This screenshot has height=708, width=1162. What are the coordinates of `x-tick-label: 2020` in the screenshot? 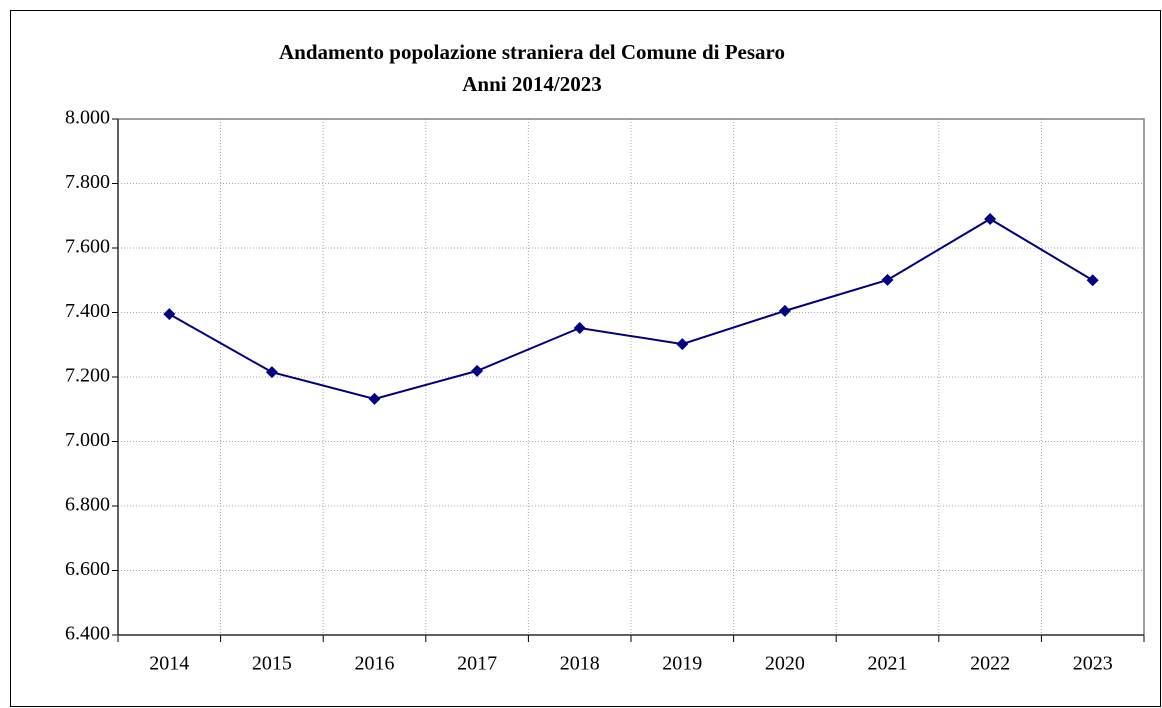 It's located at (785, 664).